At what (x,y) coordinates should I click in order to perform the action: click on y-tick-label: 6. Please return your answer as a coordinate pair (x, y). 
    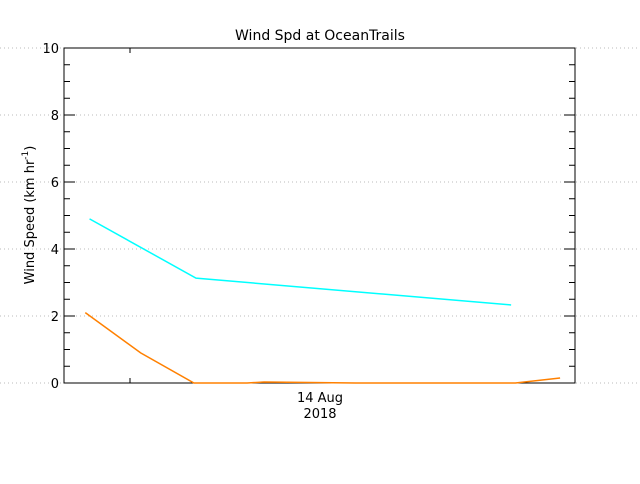
    Looking at the image, I should click on (55, 183).